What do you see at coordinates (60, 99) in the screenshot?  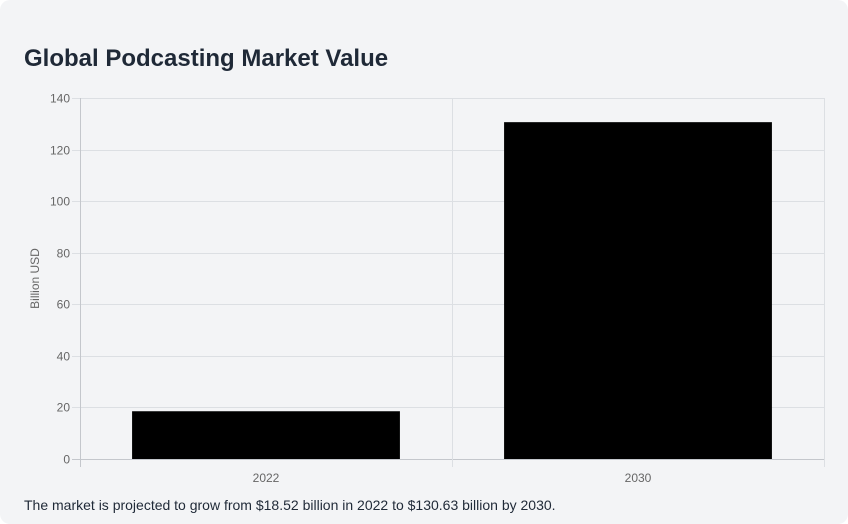 I see `y-tick-label: 140` at bounding box center [60, 99].